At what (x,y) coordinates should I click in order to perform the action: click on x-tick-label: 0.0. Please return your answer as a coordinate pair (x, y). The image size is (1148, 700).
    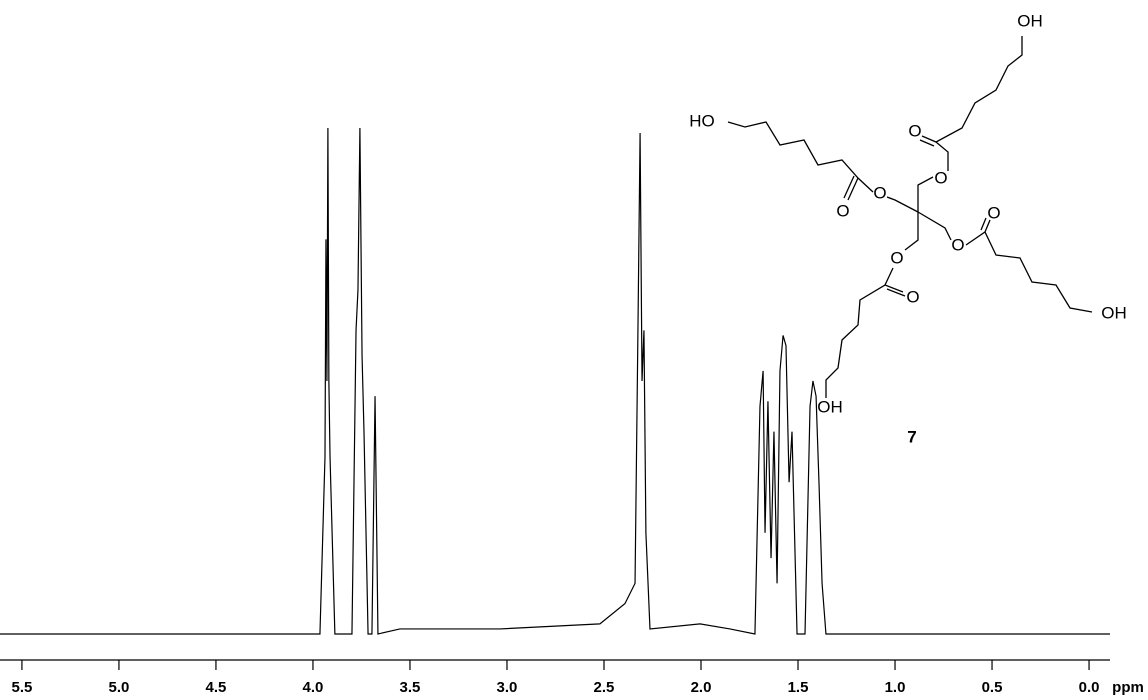
    Looking at the image, I should click on (1089, 687).